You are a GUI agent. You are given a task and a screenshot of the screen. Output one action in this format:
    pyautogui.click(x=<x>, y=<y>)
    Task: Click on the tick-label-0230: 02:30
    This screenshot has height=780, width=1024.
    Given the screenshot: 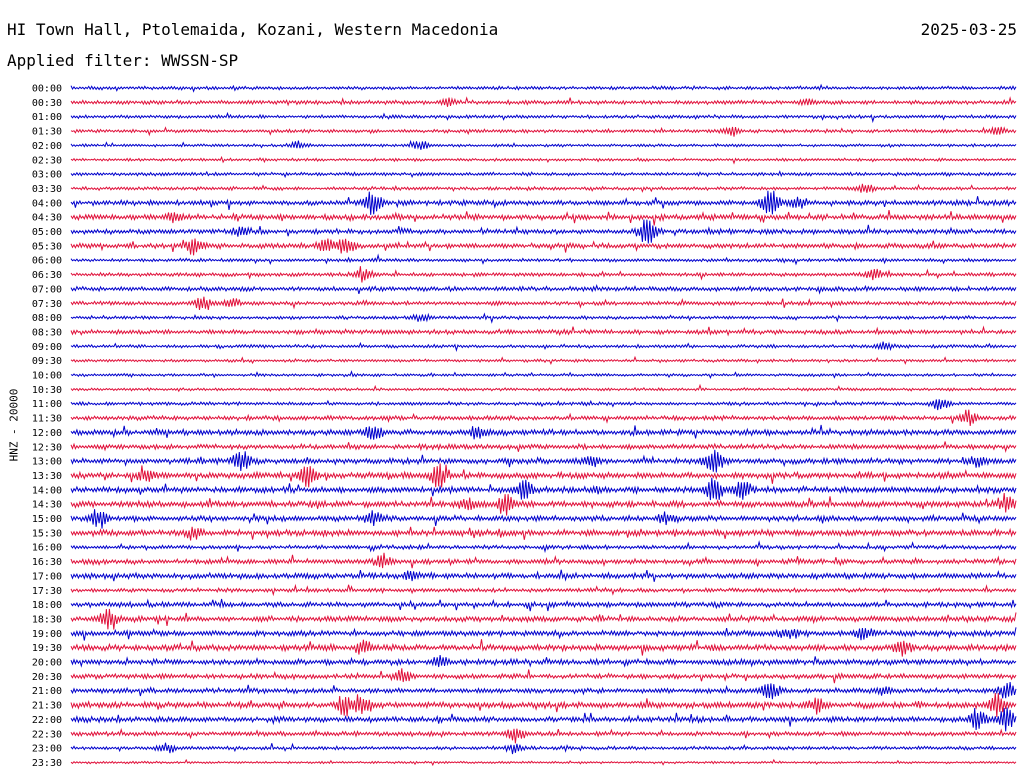 What is the action you would take?
    pyautogui.click(x=47, y=160)
    